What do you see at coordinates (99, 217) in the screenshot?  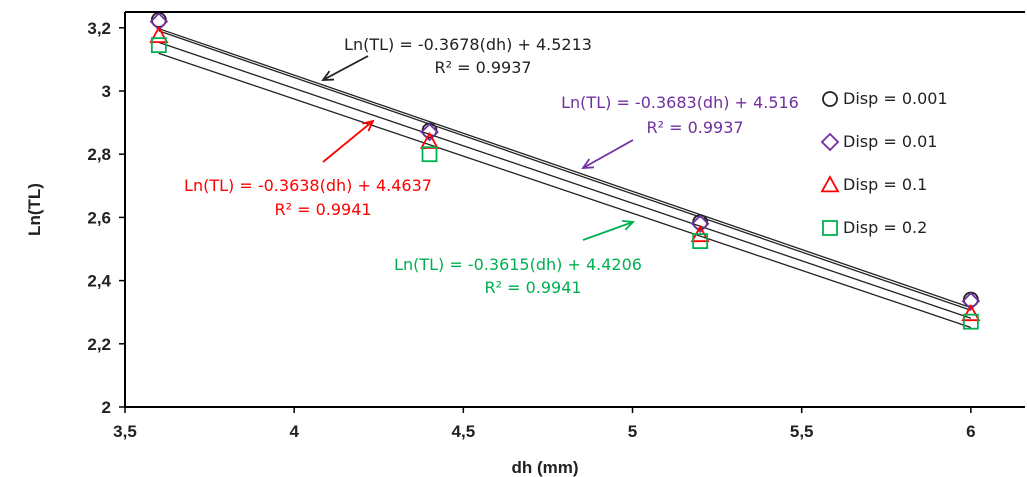 I see `y-tick-label: 2,6` at bounding box center [99, 217].